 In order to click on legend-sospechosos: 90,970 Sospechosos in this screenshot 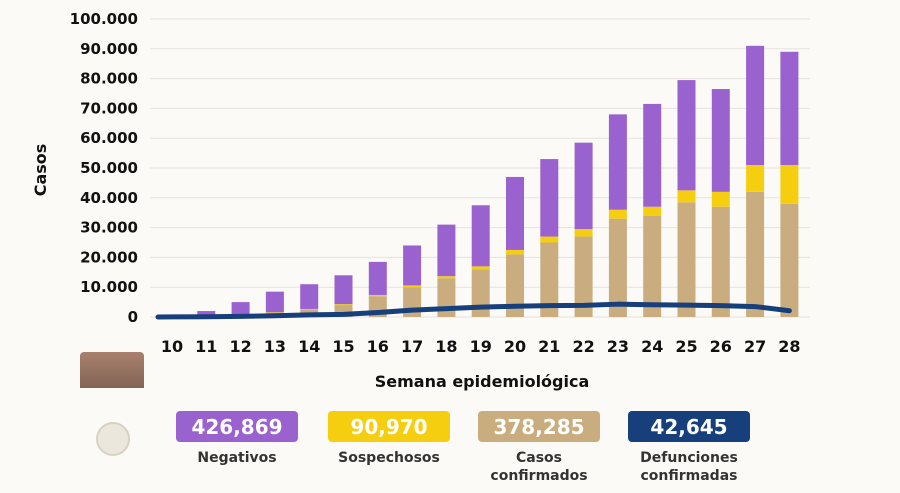, I will do `click(389, 439)`.